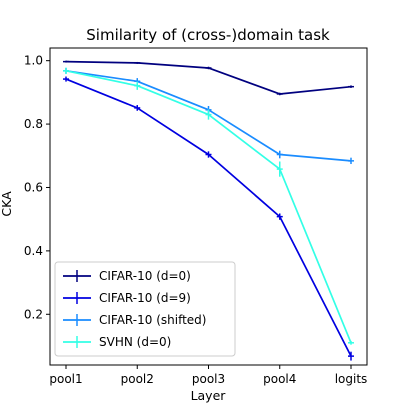 This screenshot has height=407, width=407. Describe the element at coordinates (145, 309) in the screenshot. I see `legend-box` at that location.